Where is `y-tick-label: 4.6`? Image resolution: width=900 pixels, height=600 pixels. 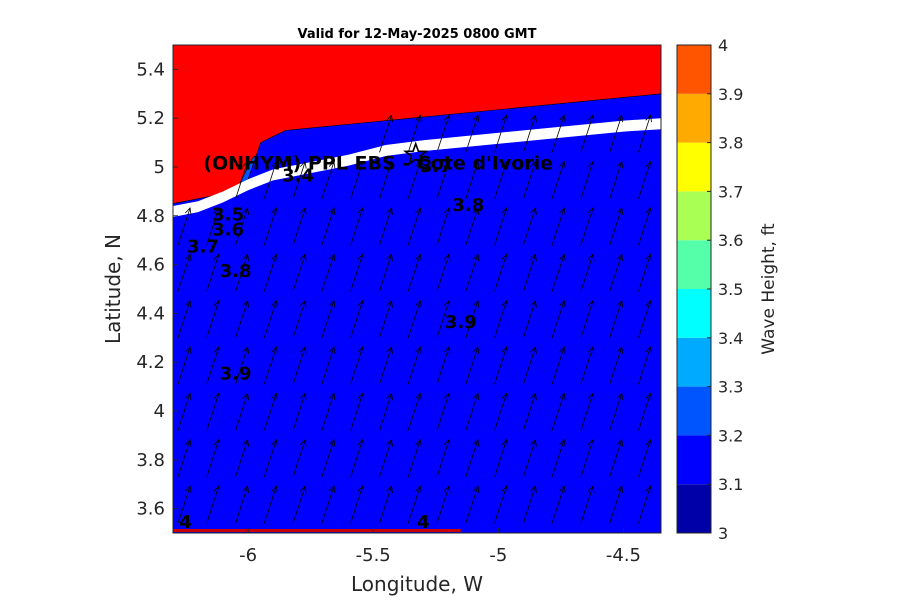
y-tick-label: 4.6 is located at coordinates (150, 265).